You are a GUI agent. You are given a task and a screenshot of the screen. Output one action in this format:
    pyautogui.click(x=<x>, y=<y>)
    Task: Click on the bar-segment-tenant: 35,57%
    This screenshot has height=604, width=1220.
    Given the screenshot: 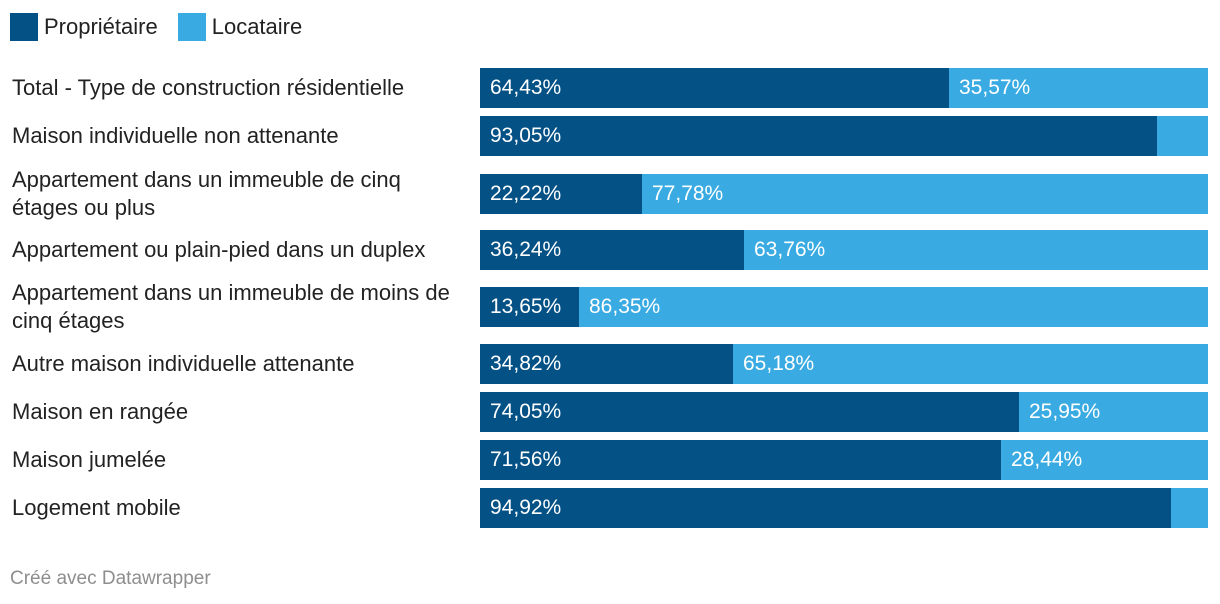 What is the action you would take?
    pyautogui.click(x=1078, y=88)
    